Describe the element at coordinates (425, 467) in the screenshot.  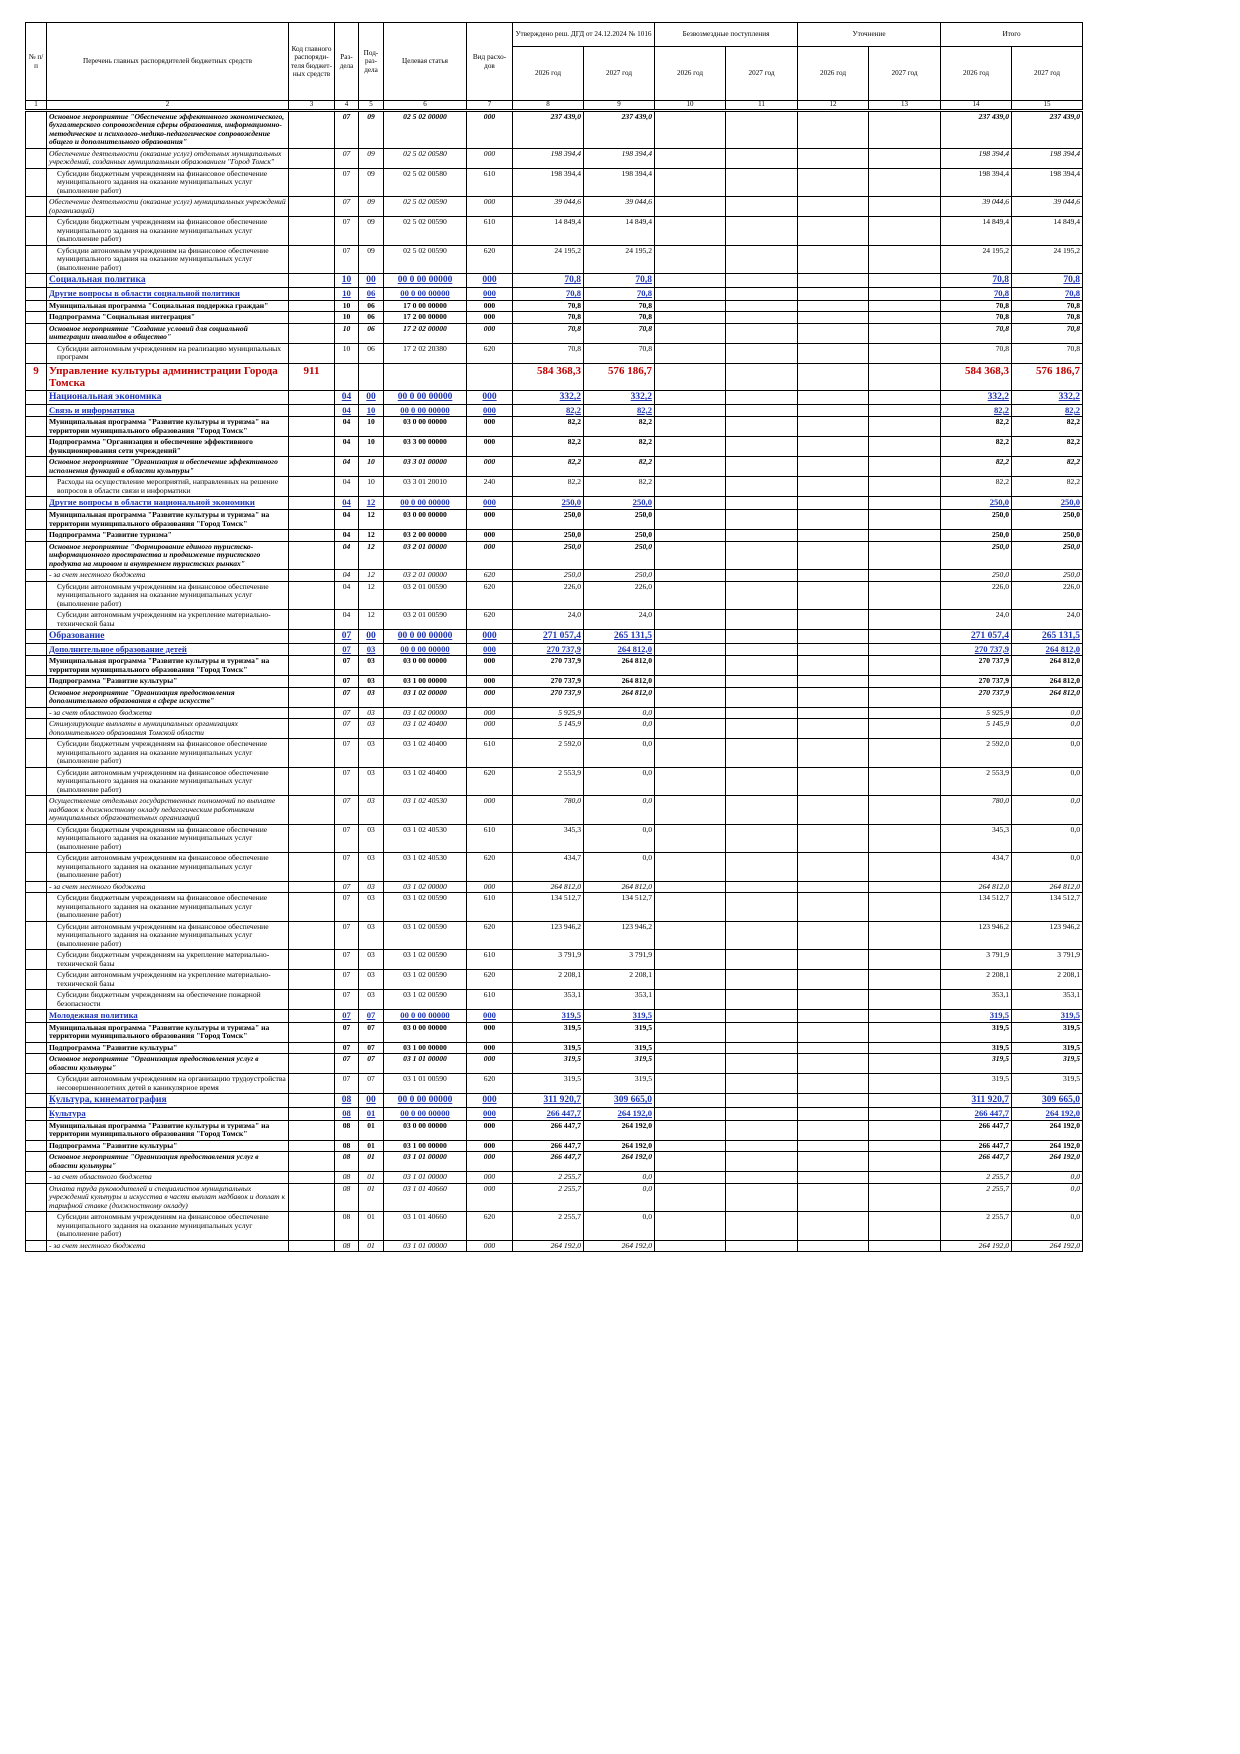
I see `cell-cs: 03 3 01 00000` at that location.